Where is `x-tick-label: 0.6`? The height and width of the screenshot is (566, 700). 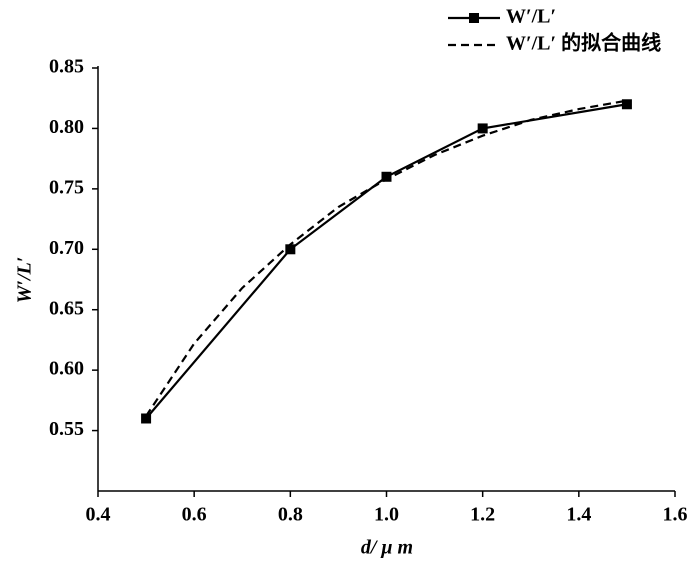
x-tick-label: 0.6 is located at coordinates (194, 515).